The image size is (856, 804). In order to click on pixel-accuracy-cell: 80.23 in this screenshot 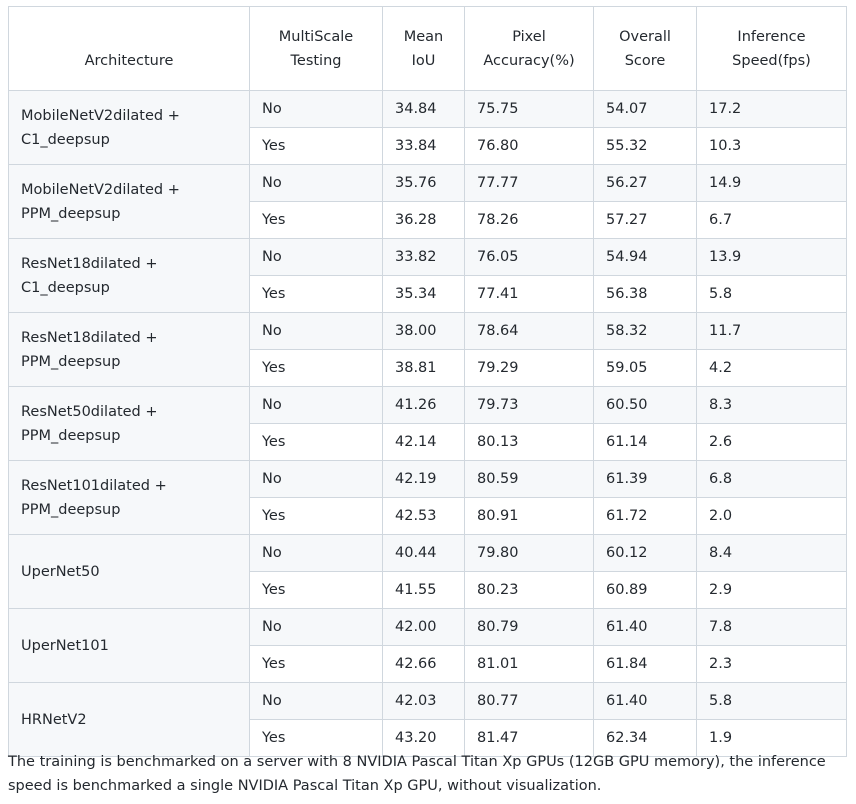, I will do `click(529, 590)`.